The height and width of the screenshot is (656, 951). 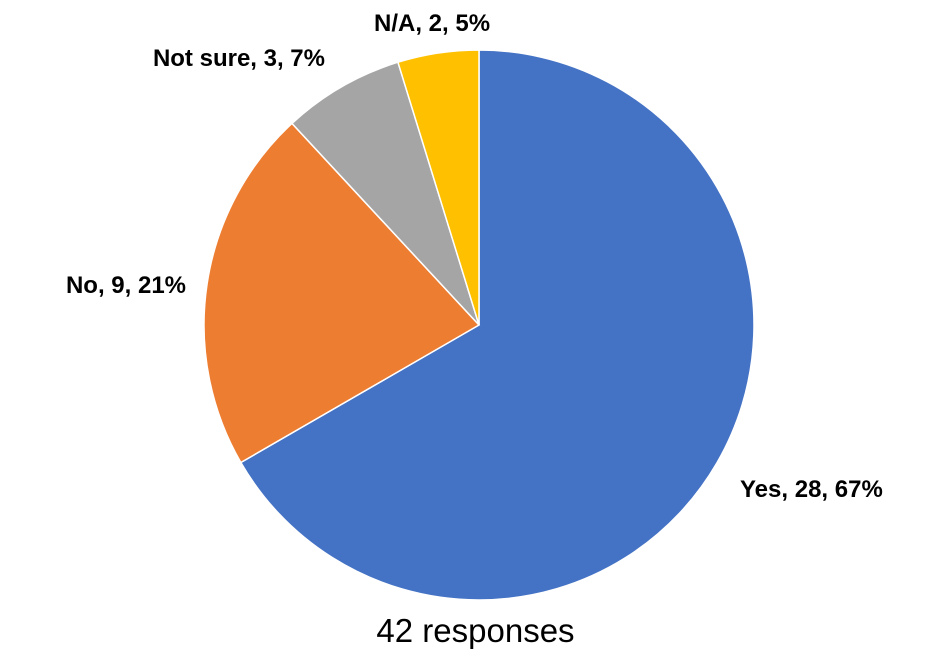 I want to click on slice-label-n-a: N/A, 2, 5%, so click(x=432, y=23).